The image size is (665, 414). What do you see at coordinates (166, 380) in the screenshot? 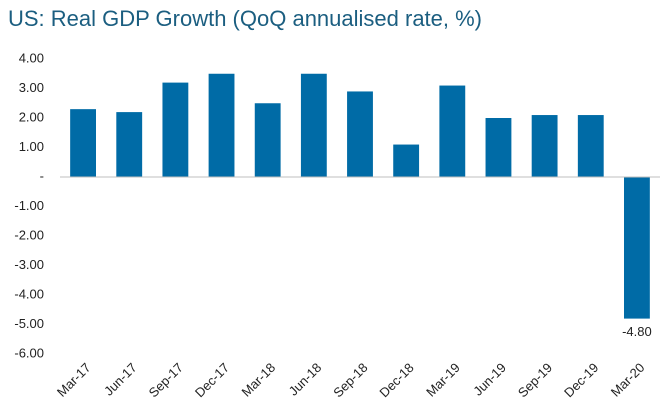
I see `x-tick-label: Sep-17` at bounding box center [166, 380].